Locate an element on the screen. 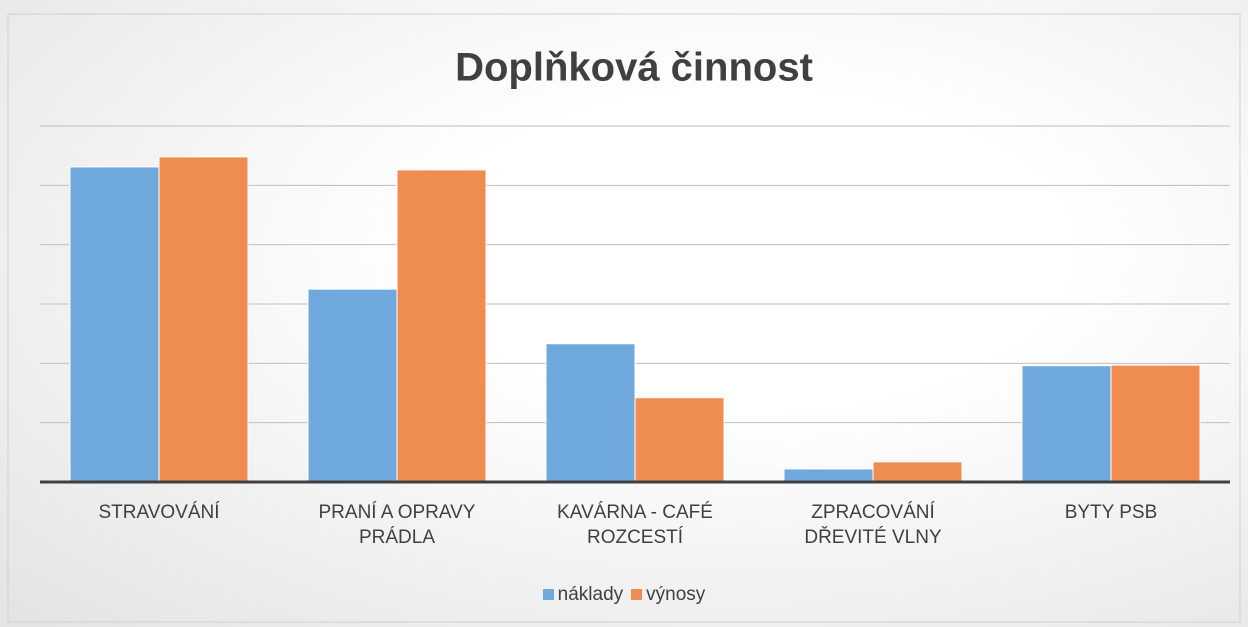 This screenshot has height=627, width=1248. x-tick-label: ZPRACOVÁNÍ DŘEVITÉ VLNY is located at coordinates (873, 525).